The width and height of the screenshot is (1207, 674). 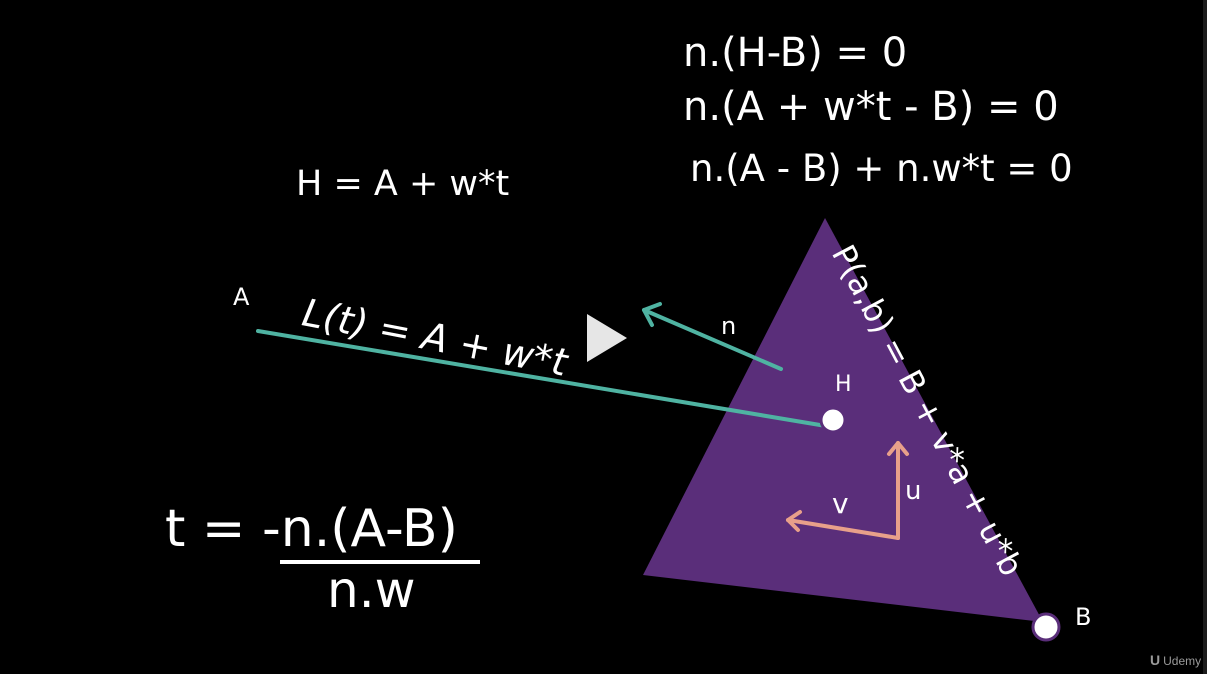 What do you see at coordinates (311, 529) in the screenshot?
I see `t-formula-numerator: t = -n.(A-B)` at bounding box center [311, 529].